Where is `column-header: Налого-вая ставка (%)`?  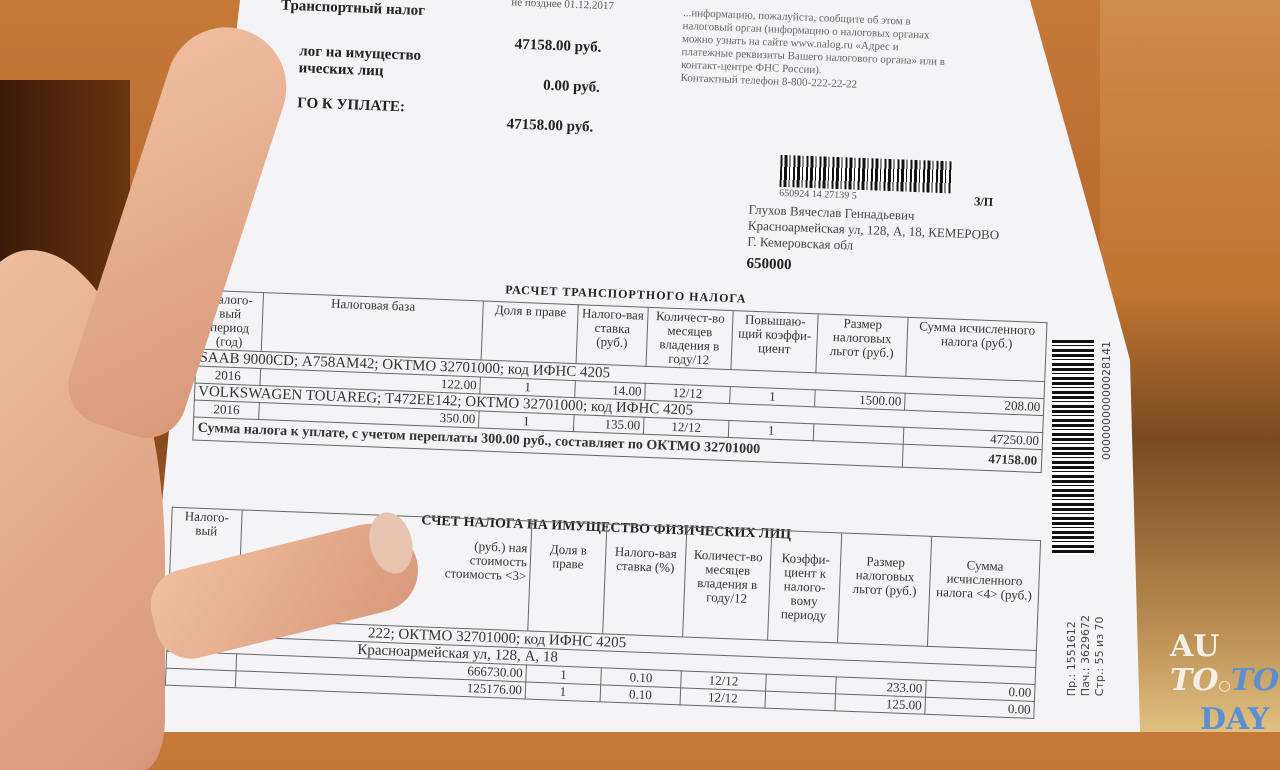
column-header: Налого-вая ставка (%) is located at coordinates (644, 580).